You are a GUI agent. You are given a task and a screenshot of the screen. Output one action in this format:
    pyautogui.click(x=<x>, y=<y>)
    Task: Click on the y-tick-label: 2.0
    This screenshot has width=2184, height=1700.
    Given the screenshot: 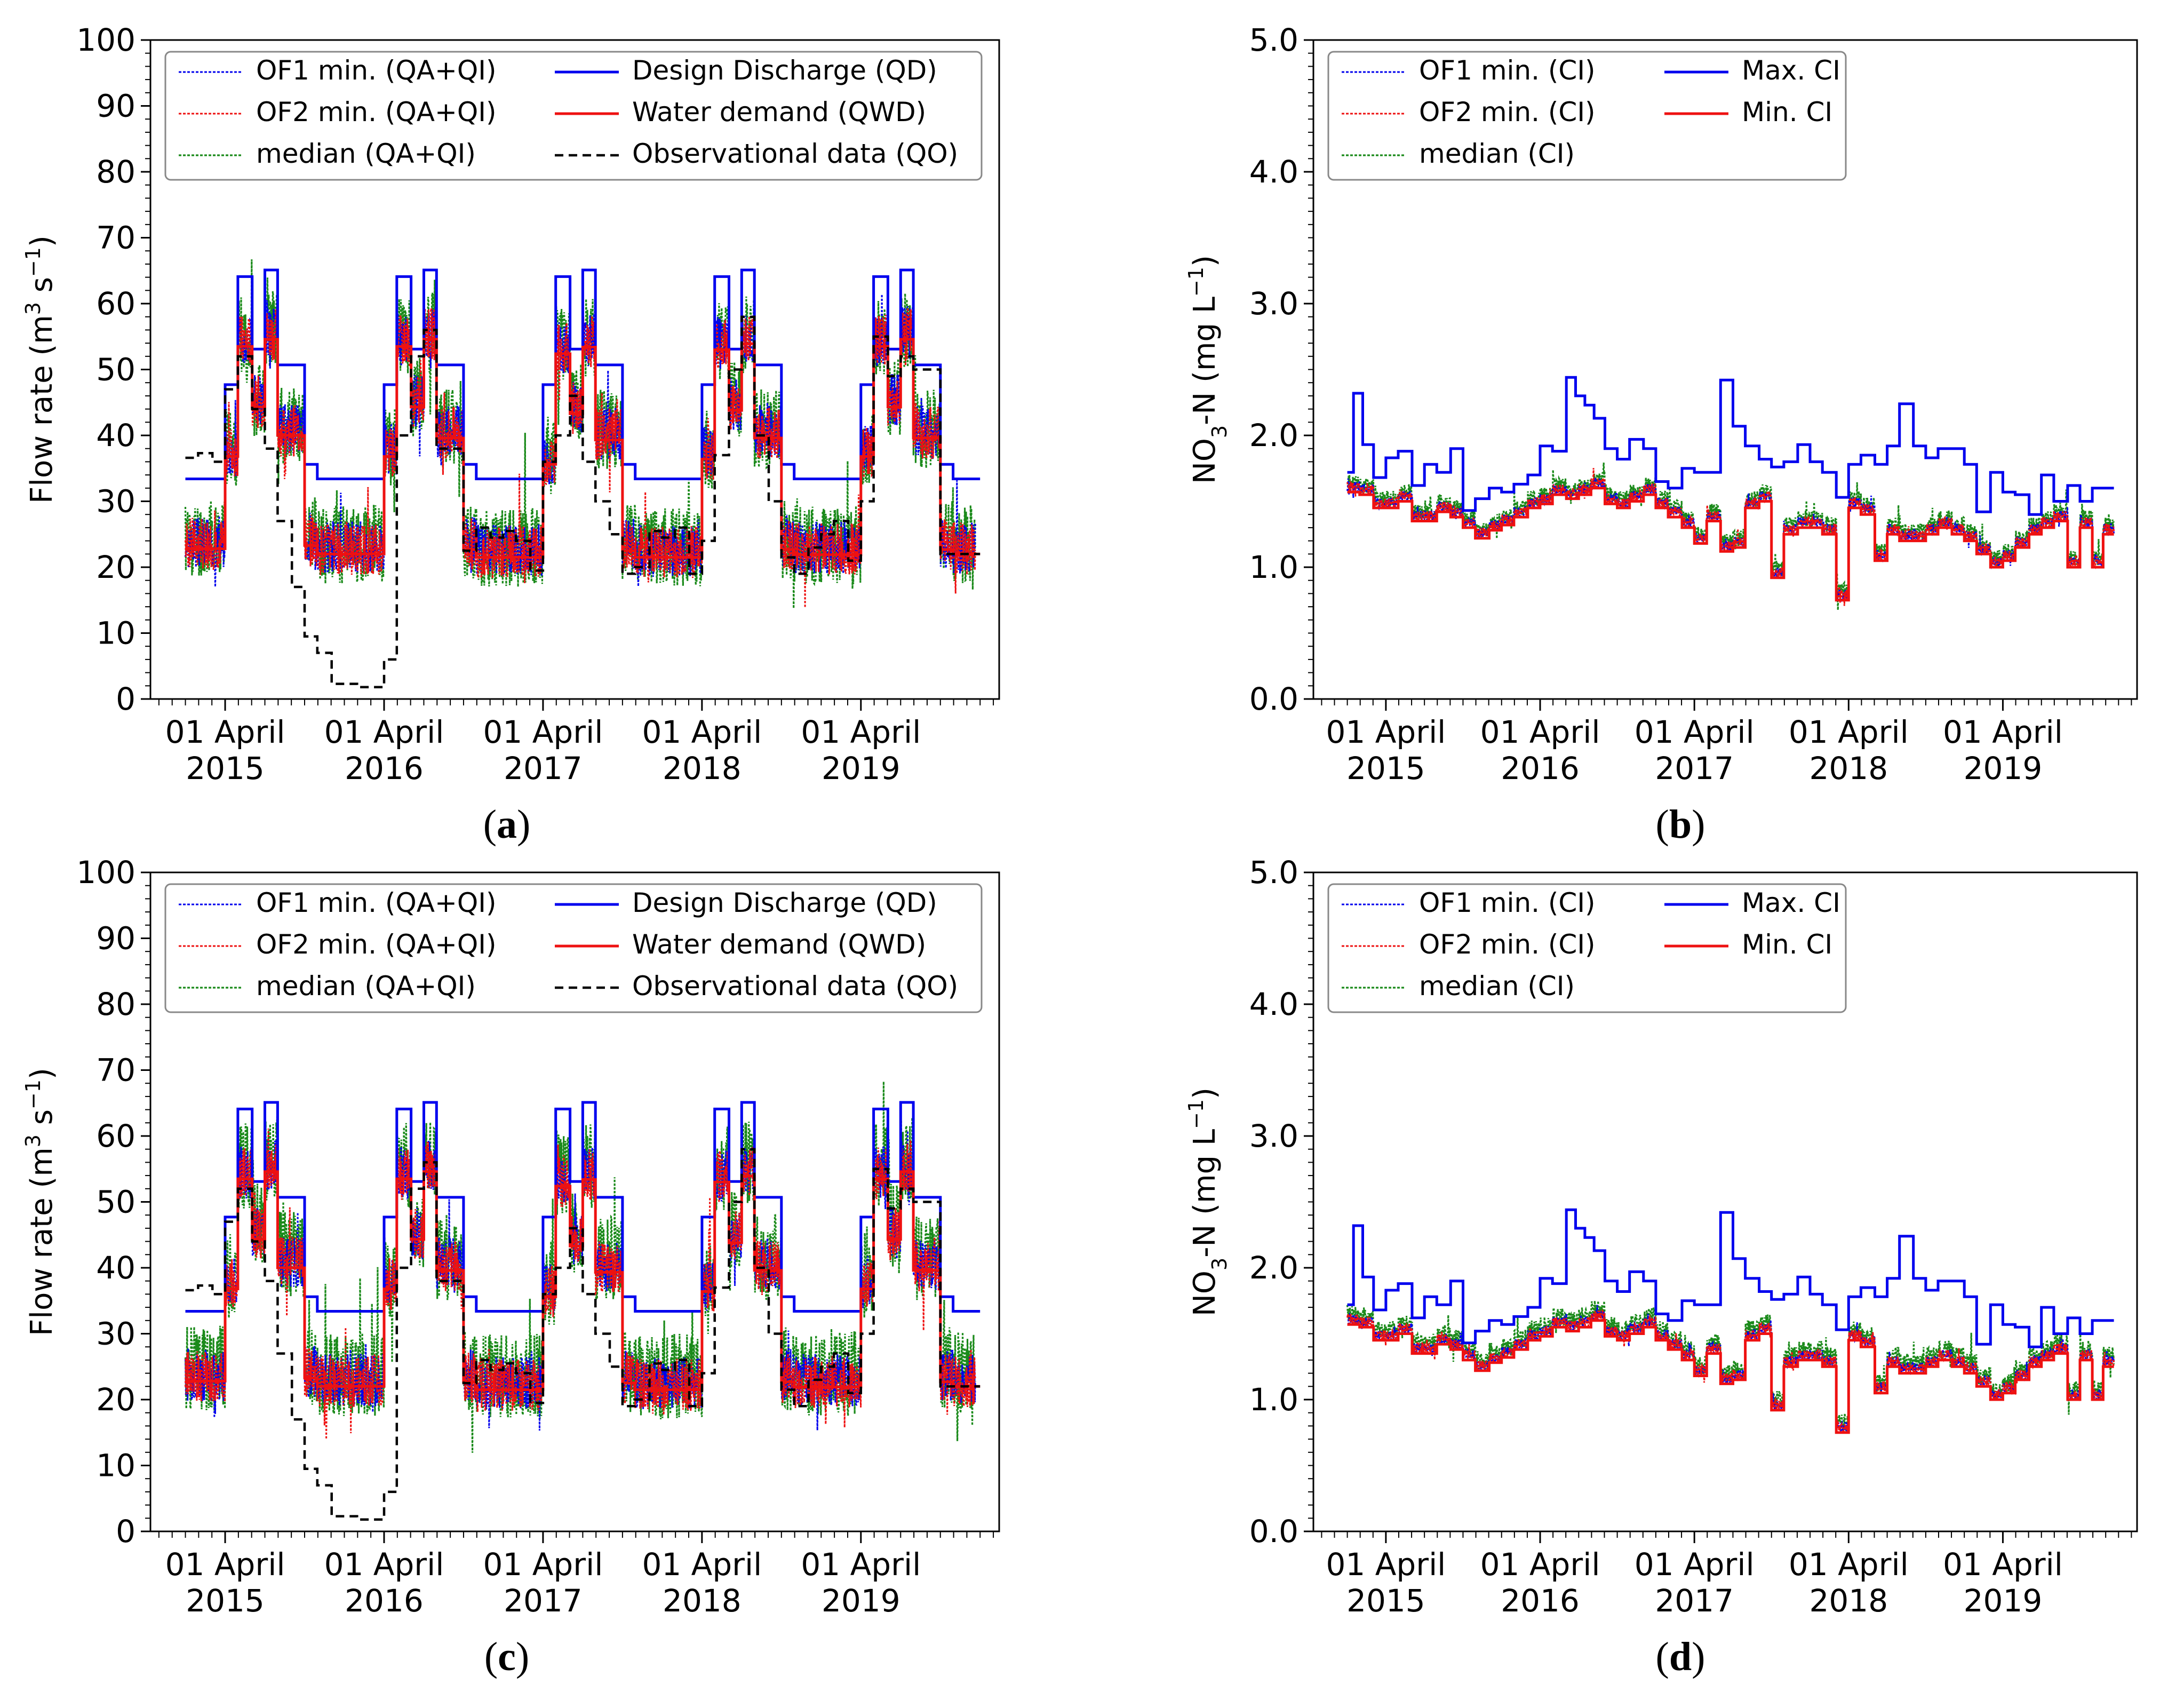 What is the action you would take?
    pyautogui.click(x=1273, y=1268)
    